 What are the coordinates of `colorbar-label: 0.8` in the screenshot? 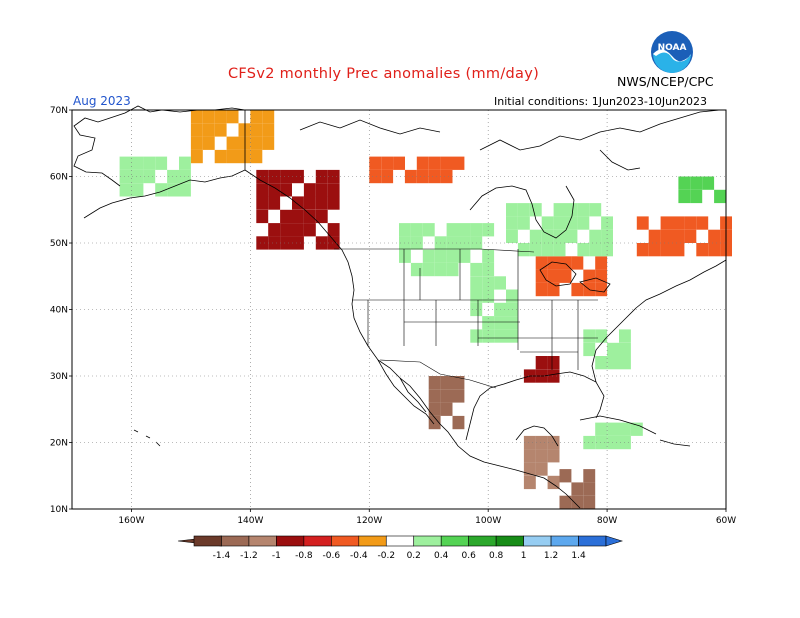 It's located at (496, 556).